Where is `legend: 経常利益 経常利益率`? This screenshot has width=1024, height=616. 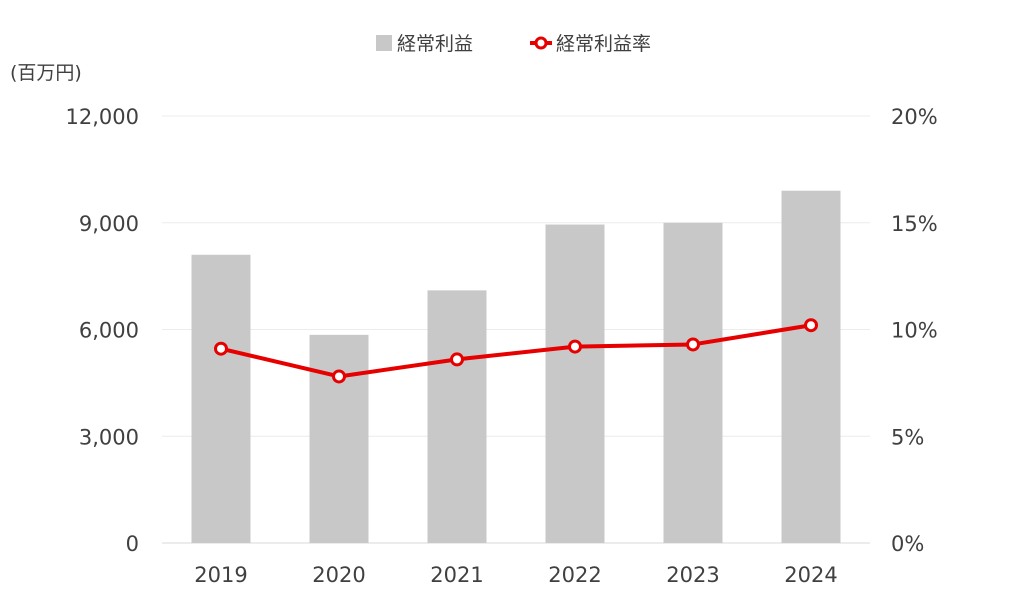
legend: 経常利益 経常利益率 is located at coordinates (513, 44).